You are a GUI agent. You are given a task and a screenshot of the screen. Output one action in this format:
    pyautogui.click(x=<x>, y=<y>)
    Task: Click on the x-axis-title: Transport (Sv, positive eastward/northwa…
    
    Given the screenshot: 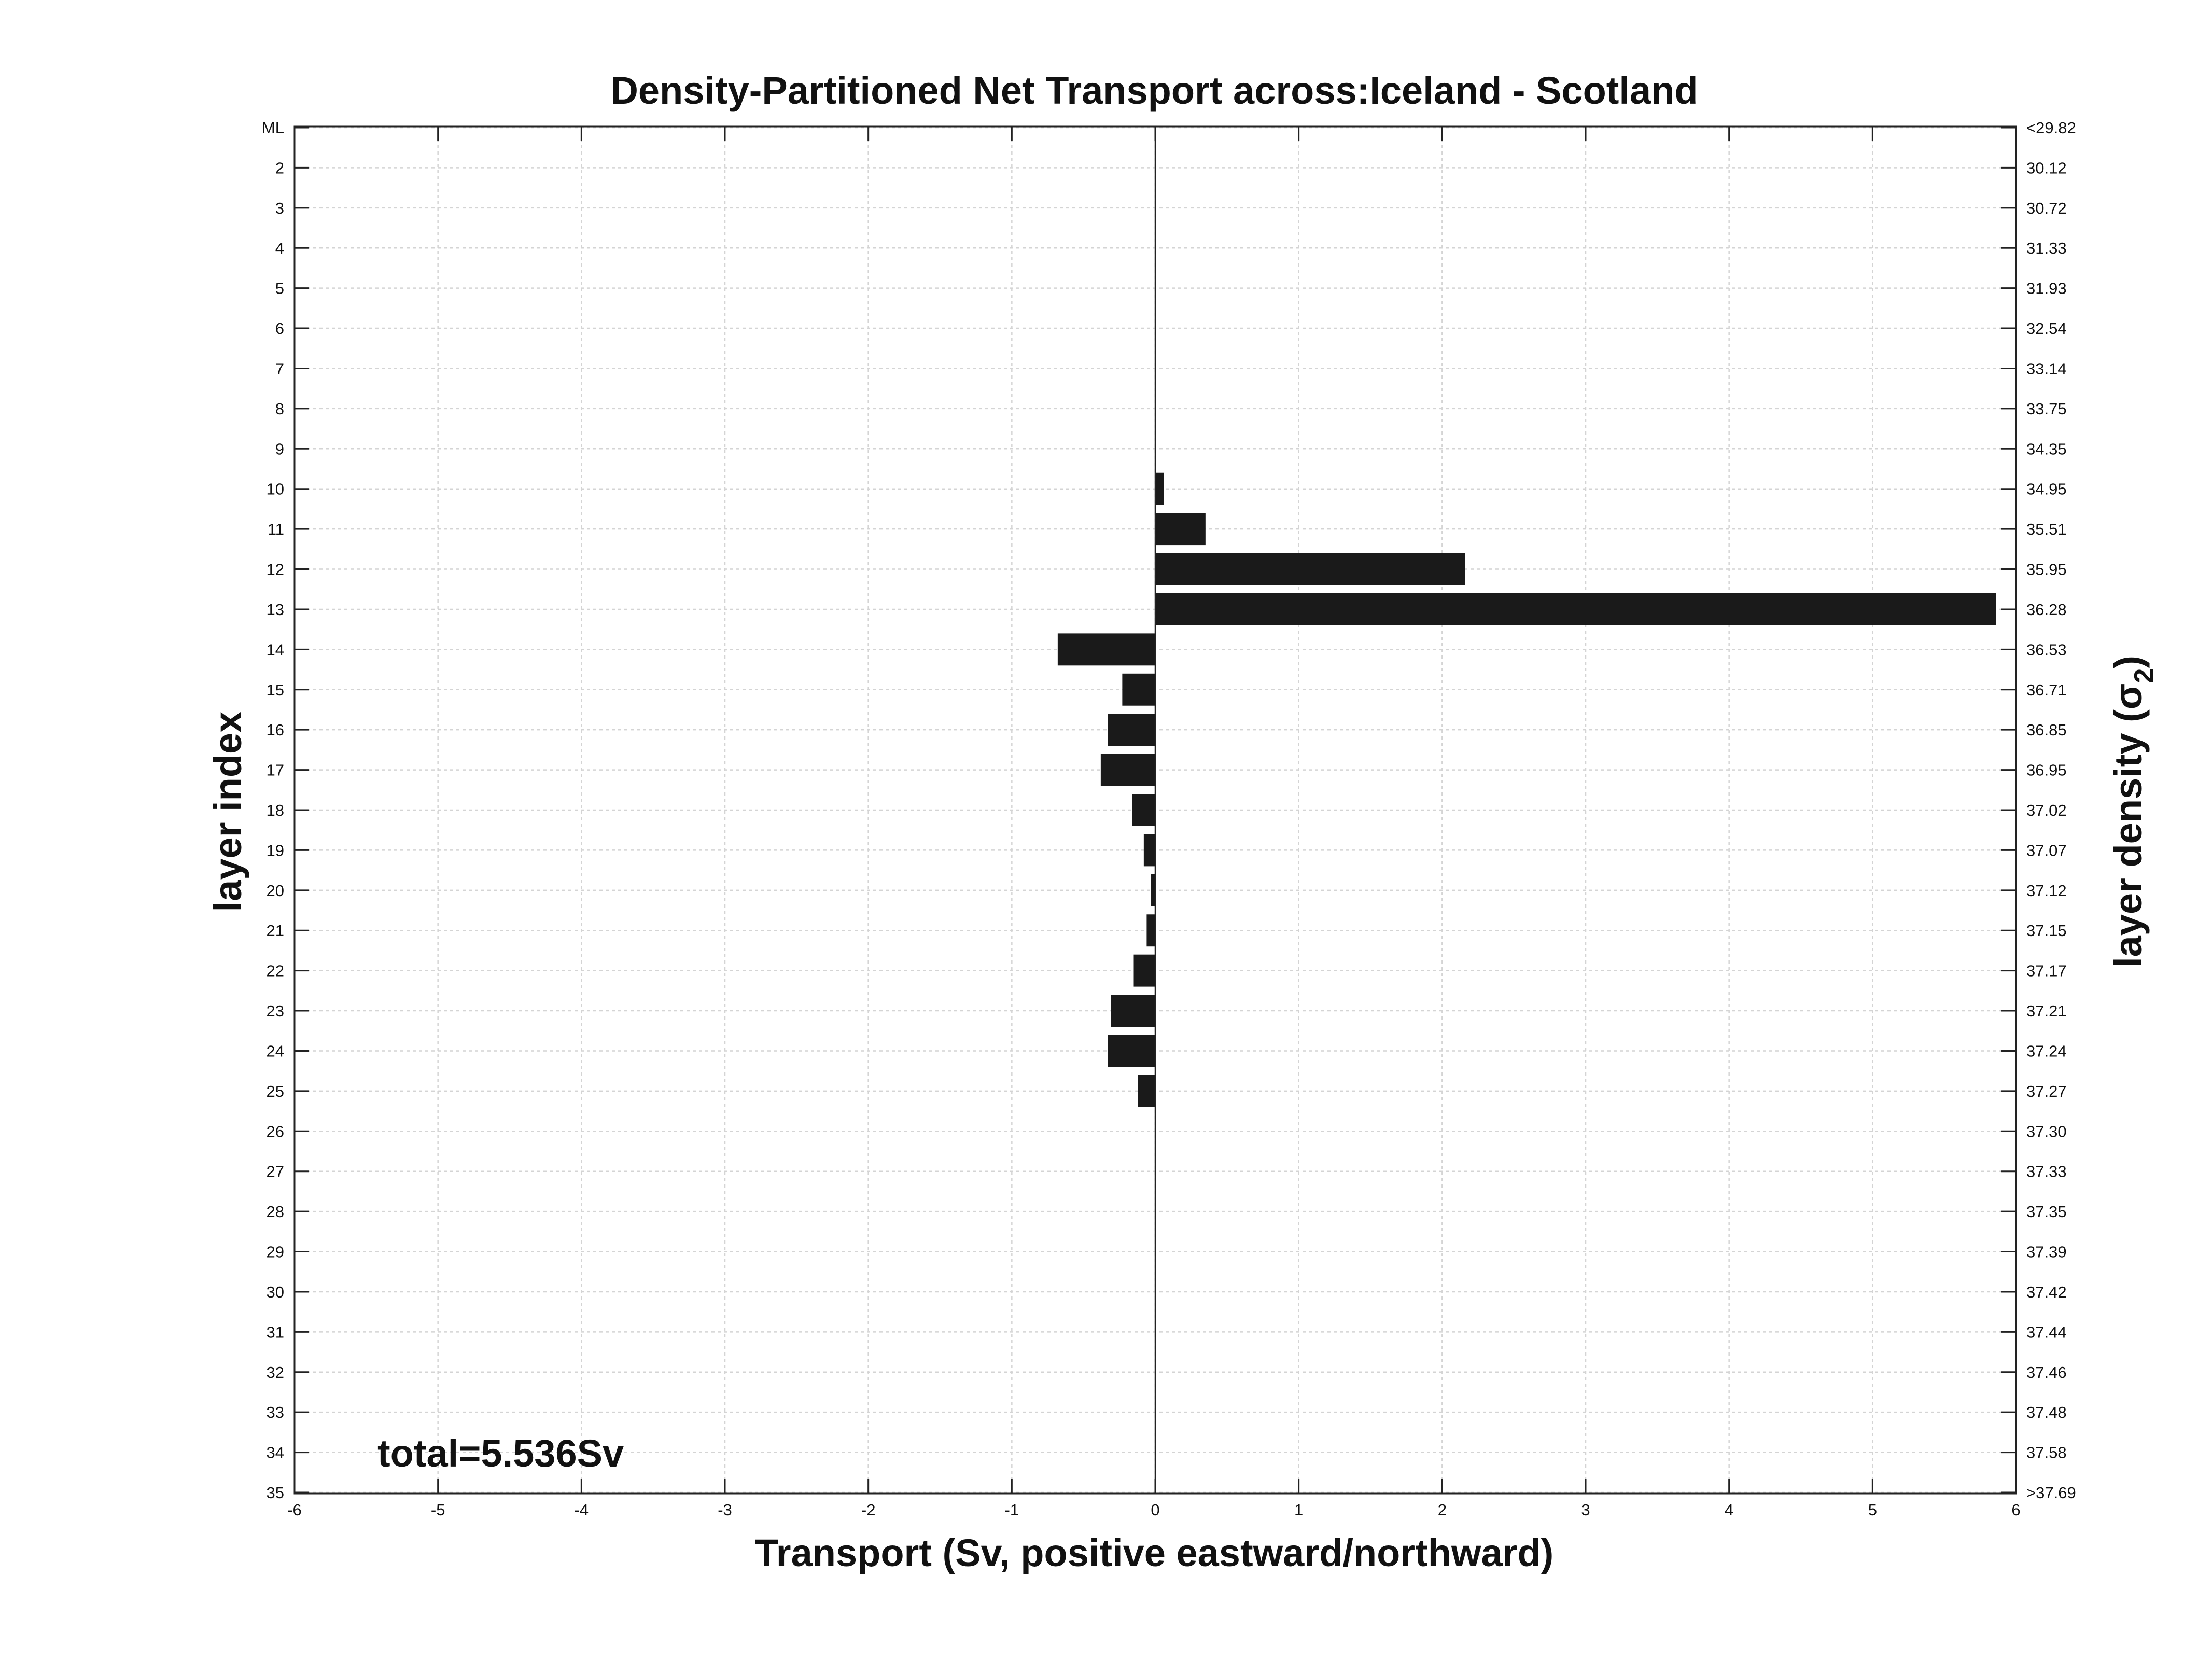 What is the action you would take?
    pyautogui.click(x=1154, y=1552)
    